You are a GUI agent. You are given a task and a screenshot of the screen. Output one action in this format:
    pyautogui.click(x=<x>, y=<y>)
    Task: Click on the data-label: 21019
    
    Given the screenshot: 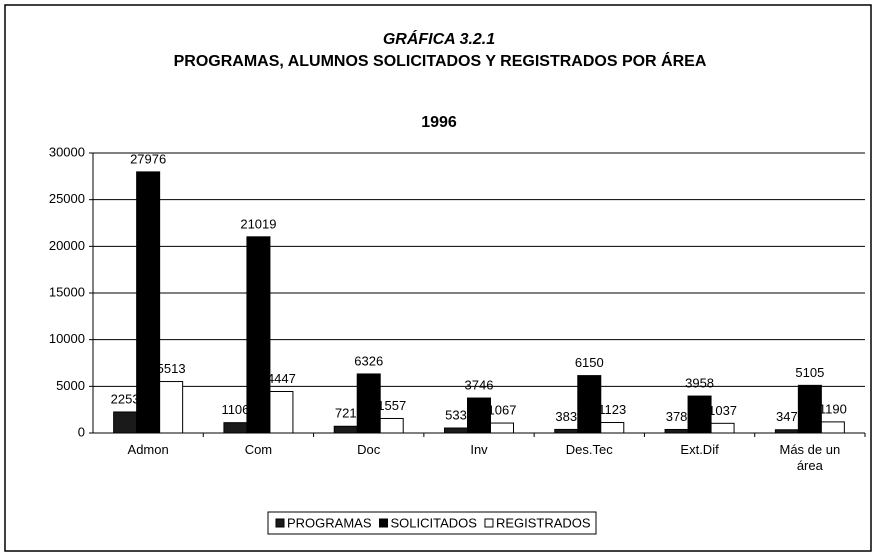 What is the action you would take?
    pyautogui.click(x=258, y=223)
    